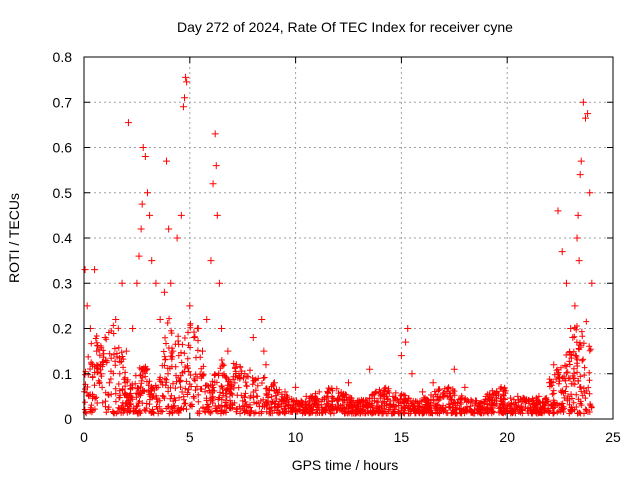 The height and width of the screenshot is (480, 640). What do you see at coordinates (296, 437) in the screenshot?
I see `x-tick-label: 10` at bounding box center [296, 437].